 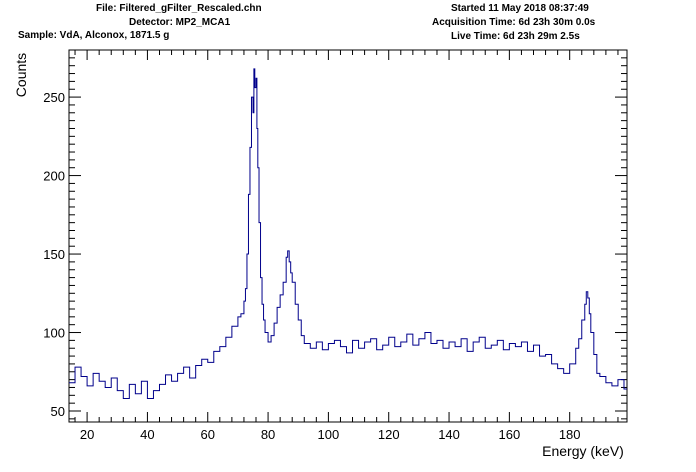 I want to click on y-tick-label: 200, so click(x=54, y=176).